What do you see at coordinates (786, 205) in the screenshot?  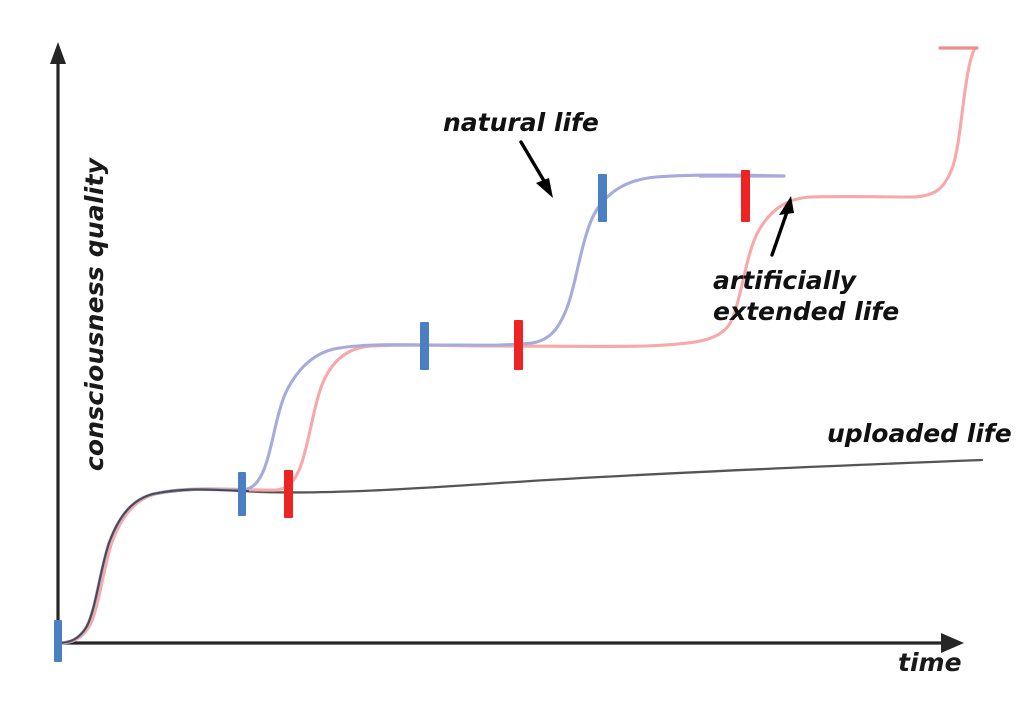 I see `artificial-life-arrow-head` at bounding box center [786, 205].